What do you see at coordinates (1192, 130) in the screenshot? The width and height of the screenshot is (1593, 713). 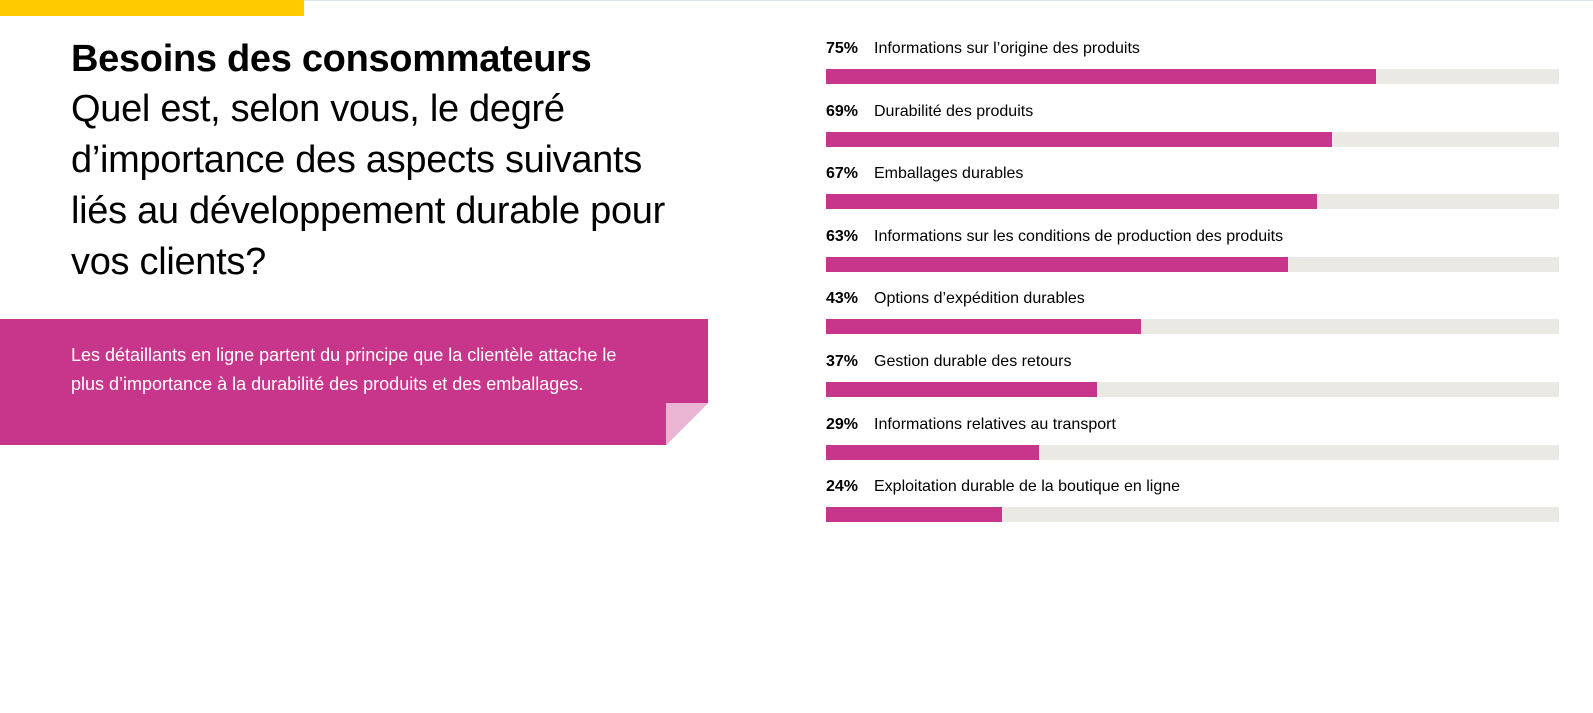 I see `chart-row: 69% Durabilité des produits` at bounding box center [1192, 130].